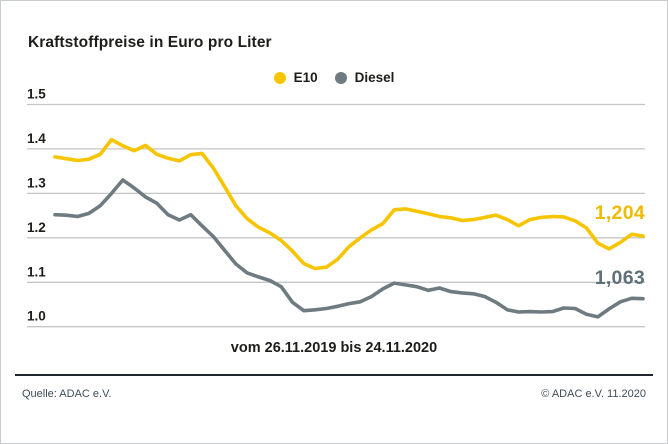 This screenshot has height=444, width=668. Describe the element at coordinates (36, 271) in the screenshot. I see `y-axis-tick-label: 1.1` at that location.